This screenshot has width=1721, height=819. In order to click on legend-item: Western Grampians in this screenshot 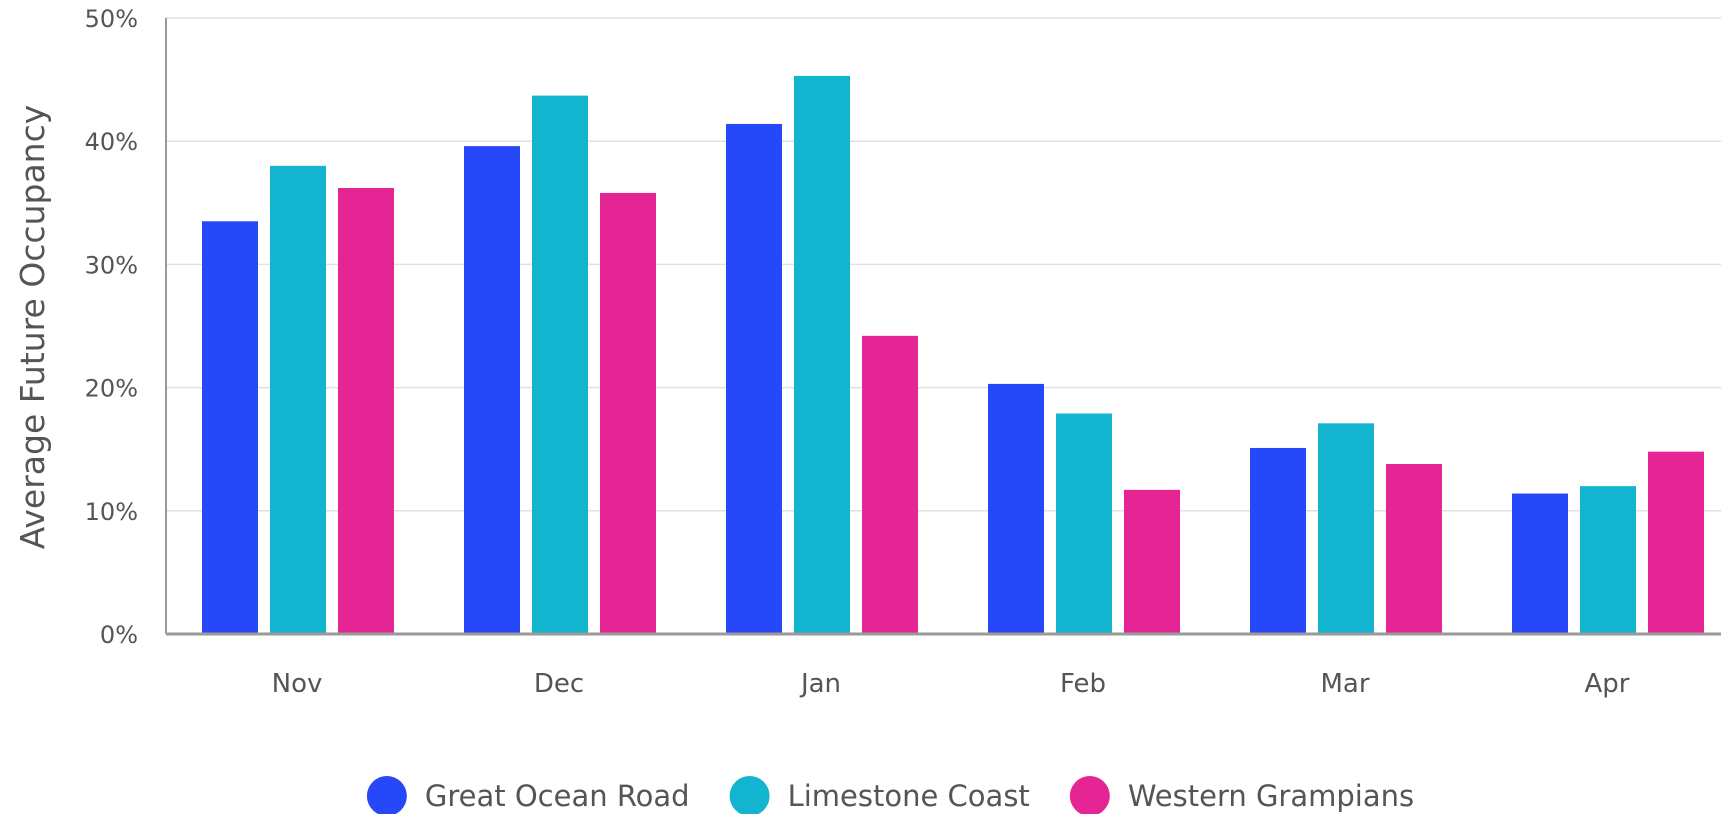, I will do `click(1241, 796)`.